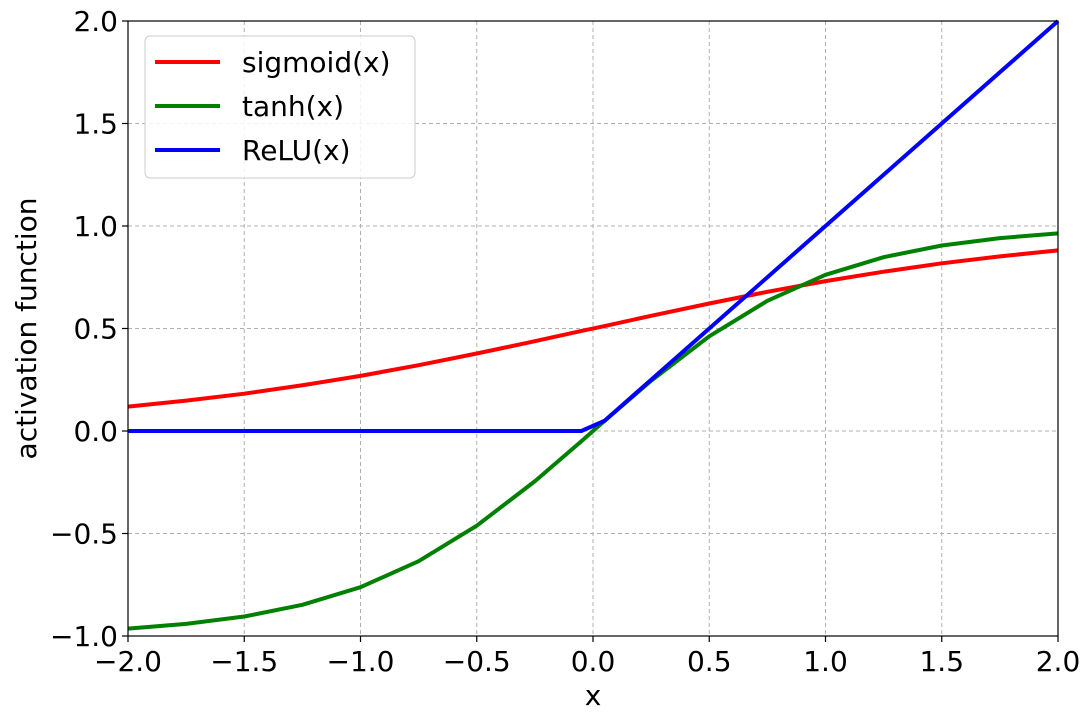 The height and width of the screenshot is (720, 1092). What do you see at coordinates (593, 661) in the screenshot?
I see `x-tick-label: 0.0` at bounding box center [593, 661].